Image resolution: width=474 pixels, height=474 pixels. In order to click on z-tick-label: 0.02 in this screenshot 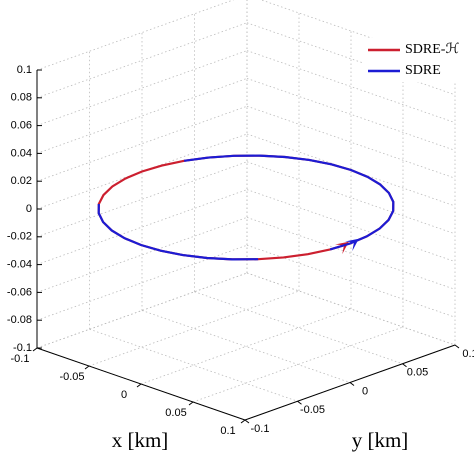, I will do `click(21, 181)`.